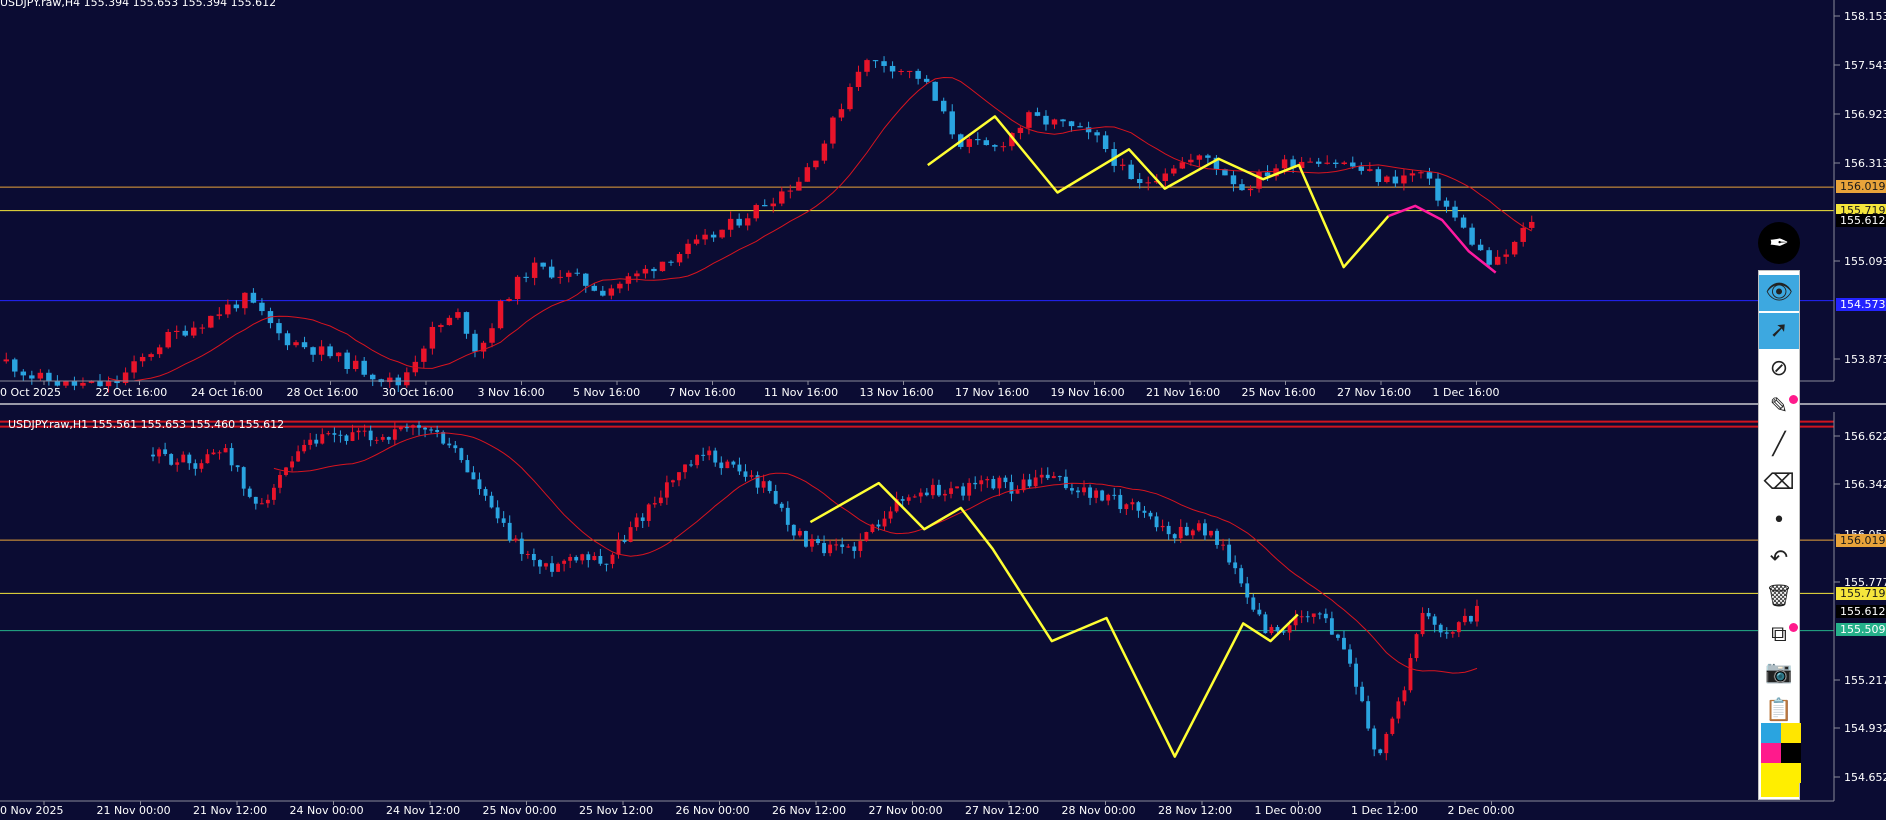 The width and height of the screenshot is (1886, 820). What do you see at coordinates (1466, 392) in the screenshot?
I see `time-label: 1 Dec 16:00` at bounding box center [1466, 392].